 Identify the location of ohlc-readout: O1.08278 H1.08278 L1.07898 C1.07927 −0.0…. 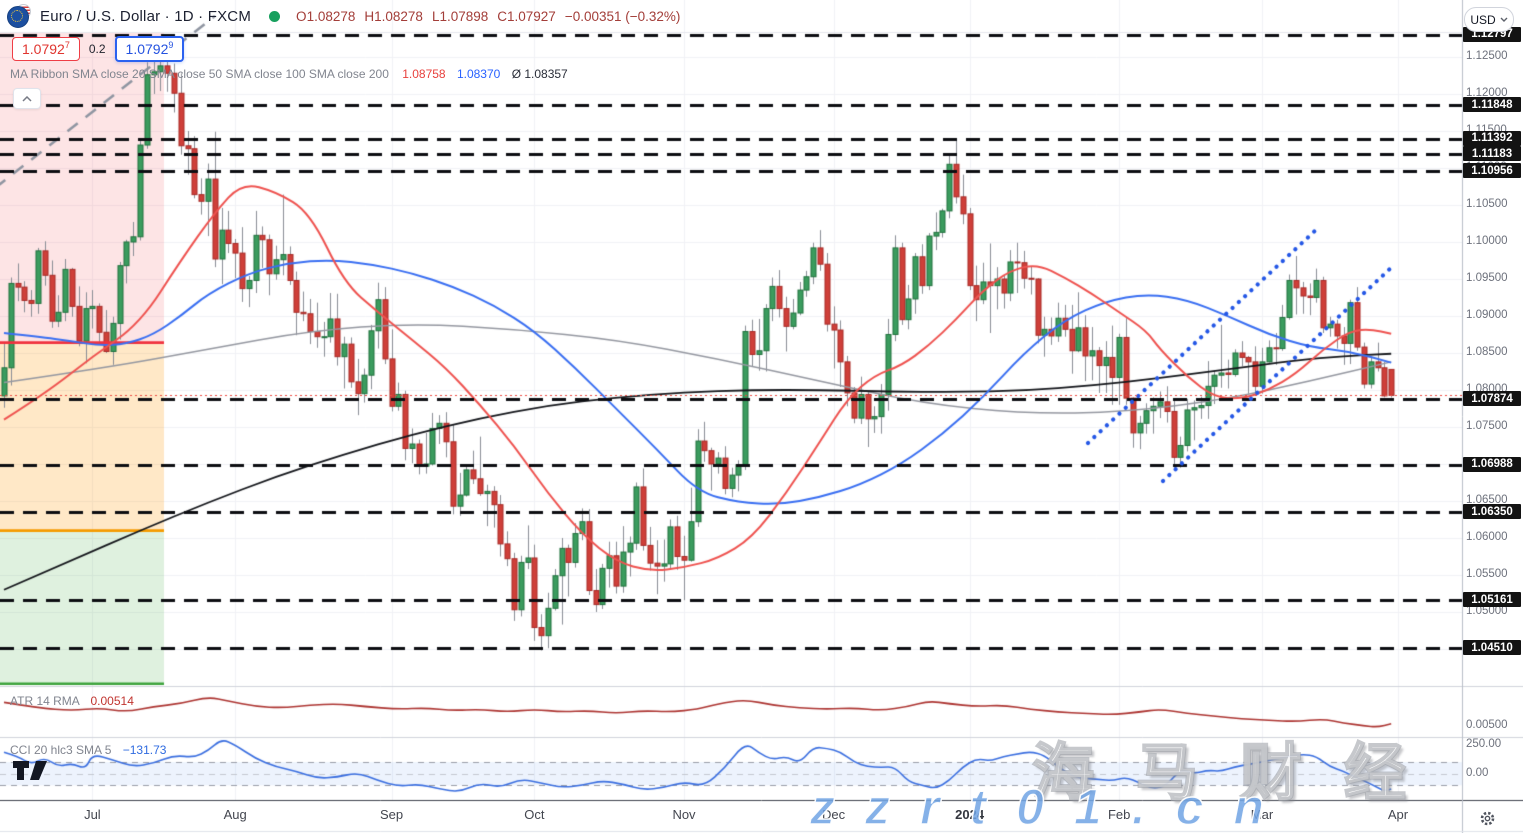
(488, 16).